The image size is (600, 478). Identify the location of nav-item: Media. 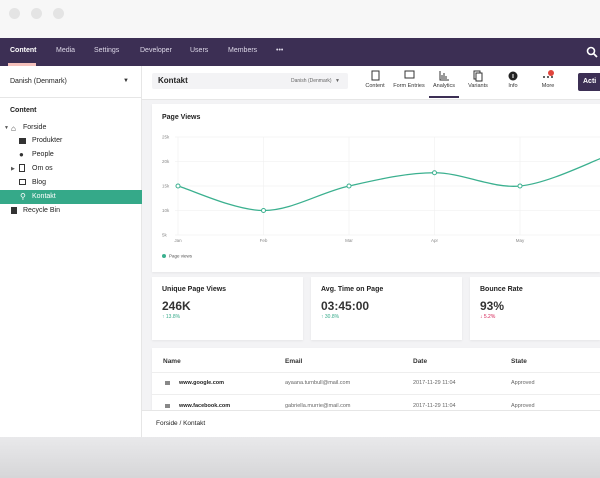
(66, 50).